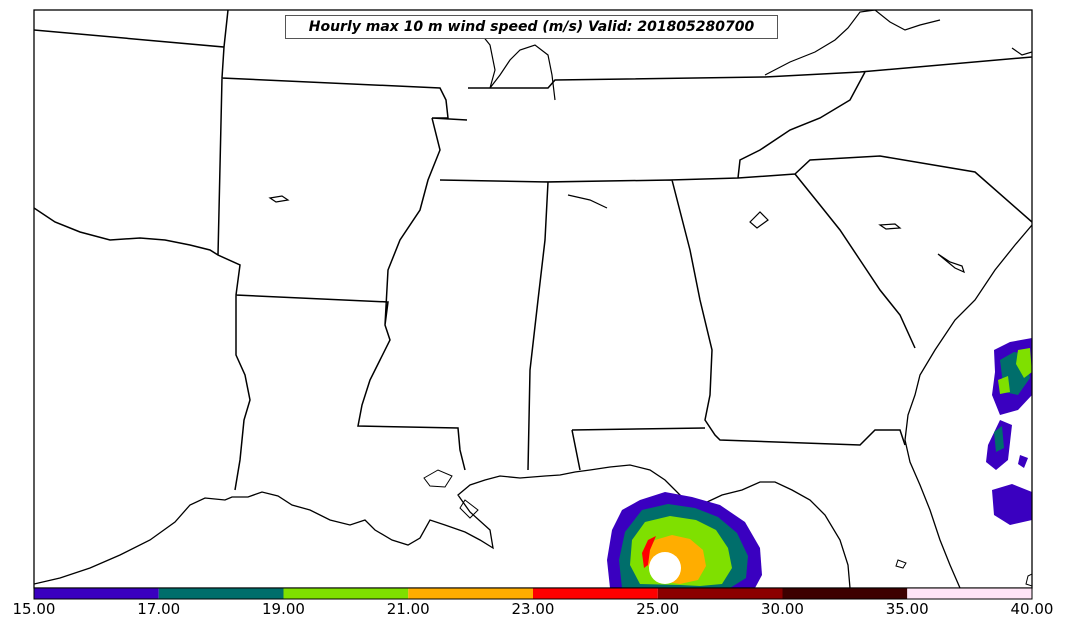 The width and height of the screenshot is (1065, 633). What do you see at coordinates (283, 609) in the screenshot?
I see `colorbar-tick-label: 19.00` at bounding box center [283, 609].